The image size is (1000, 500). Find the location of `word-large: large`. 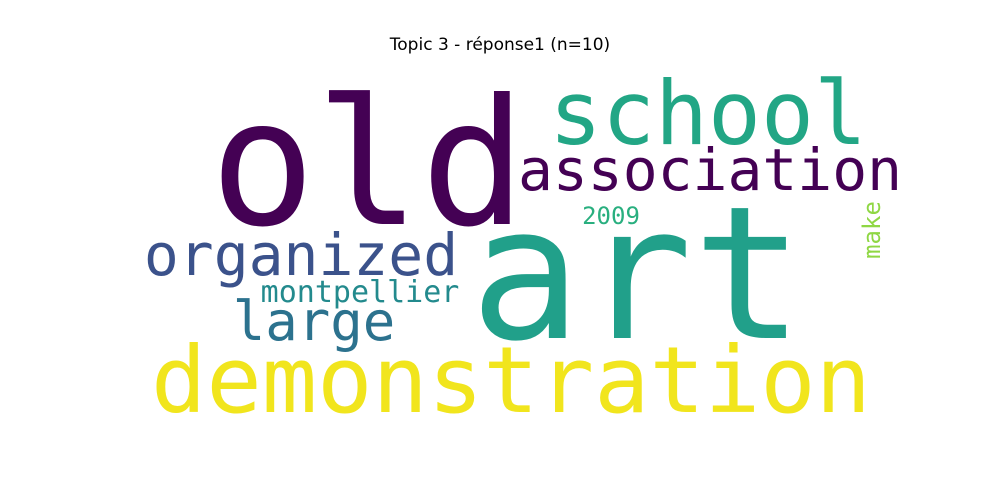

word-large: large is located at coordinates (314, 321).